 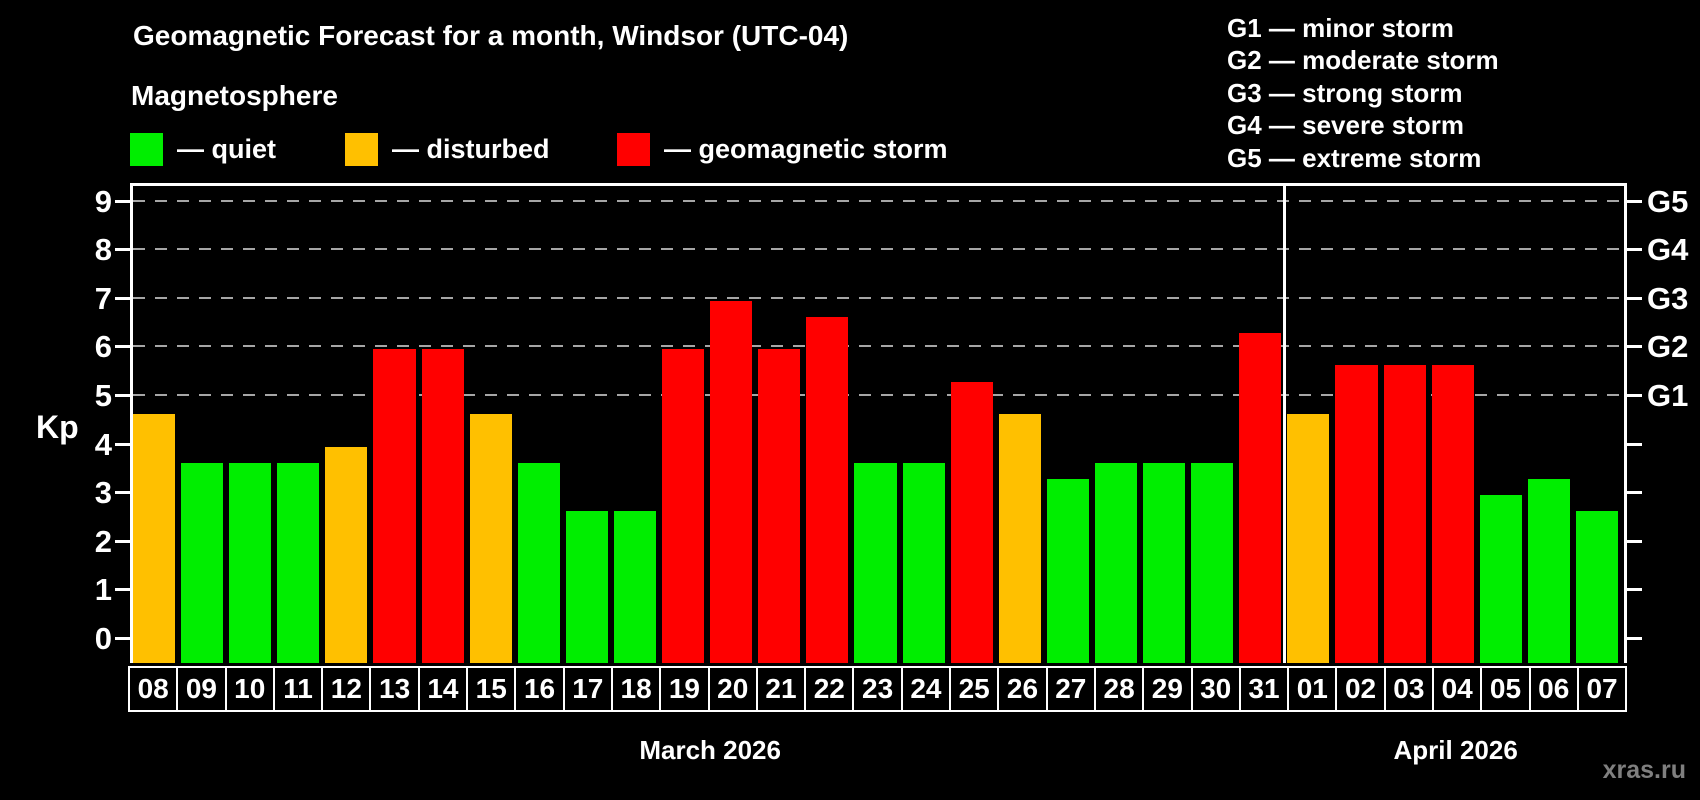 I want to click on y-tick-label-6: 6, so click(x=103, y=347).